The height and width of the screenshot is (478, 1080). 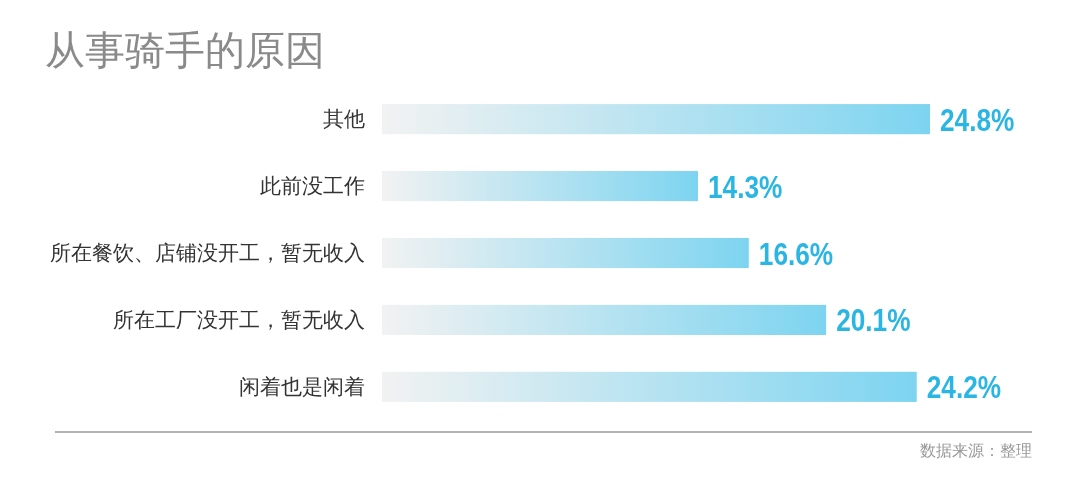 I want to click on y-tick-label: 此前没工作, so click(x=312, y=186).